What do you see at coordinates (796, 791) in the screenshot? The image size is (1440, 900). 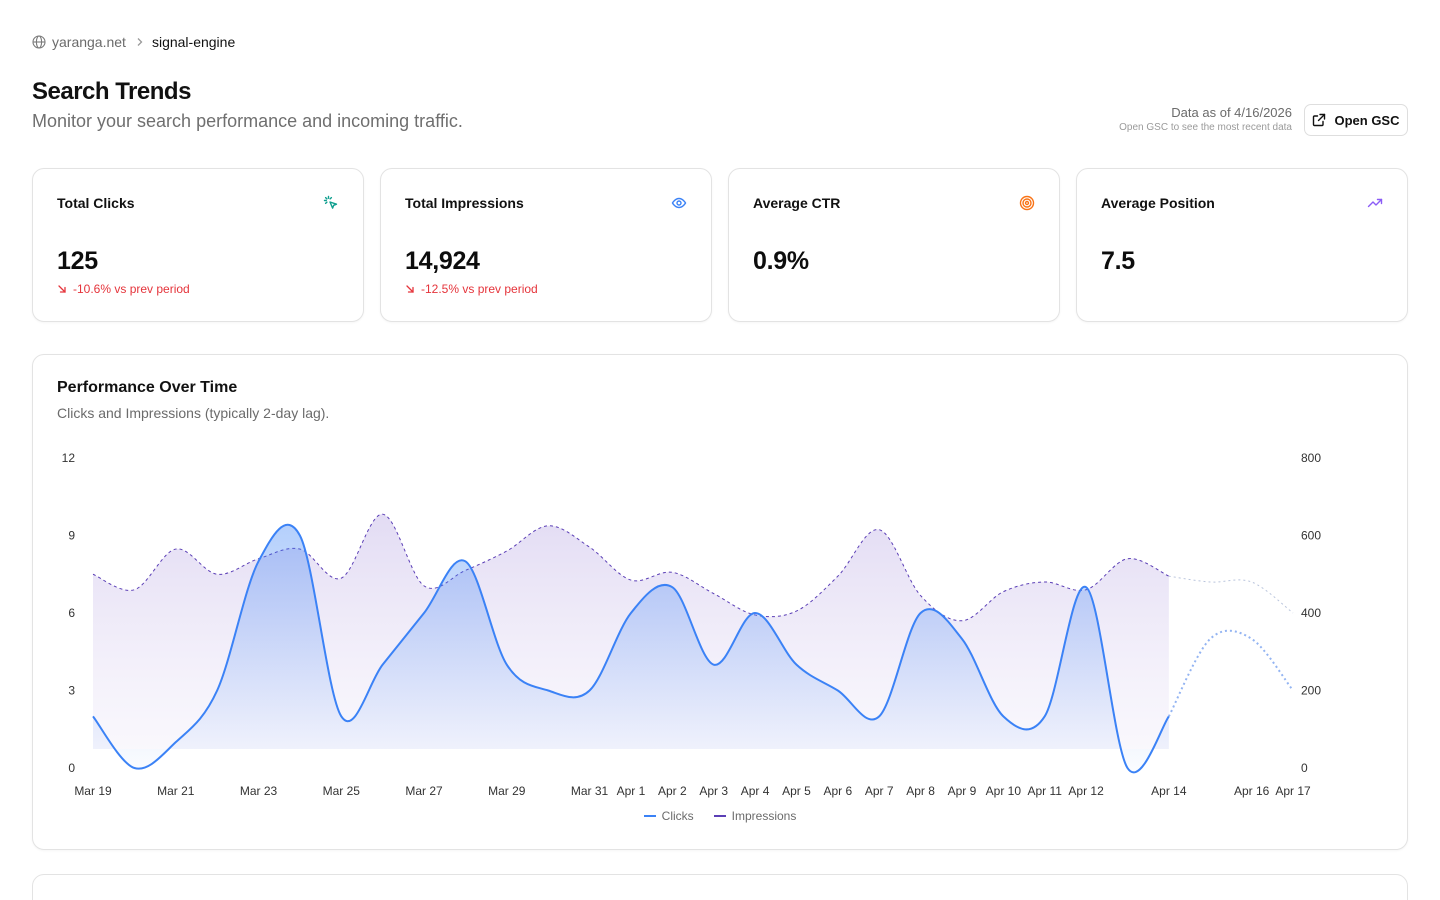 I see `x-tick: Apr 5` at bounding box center [796, 791].